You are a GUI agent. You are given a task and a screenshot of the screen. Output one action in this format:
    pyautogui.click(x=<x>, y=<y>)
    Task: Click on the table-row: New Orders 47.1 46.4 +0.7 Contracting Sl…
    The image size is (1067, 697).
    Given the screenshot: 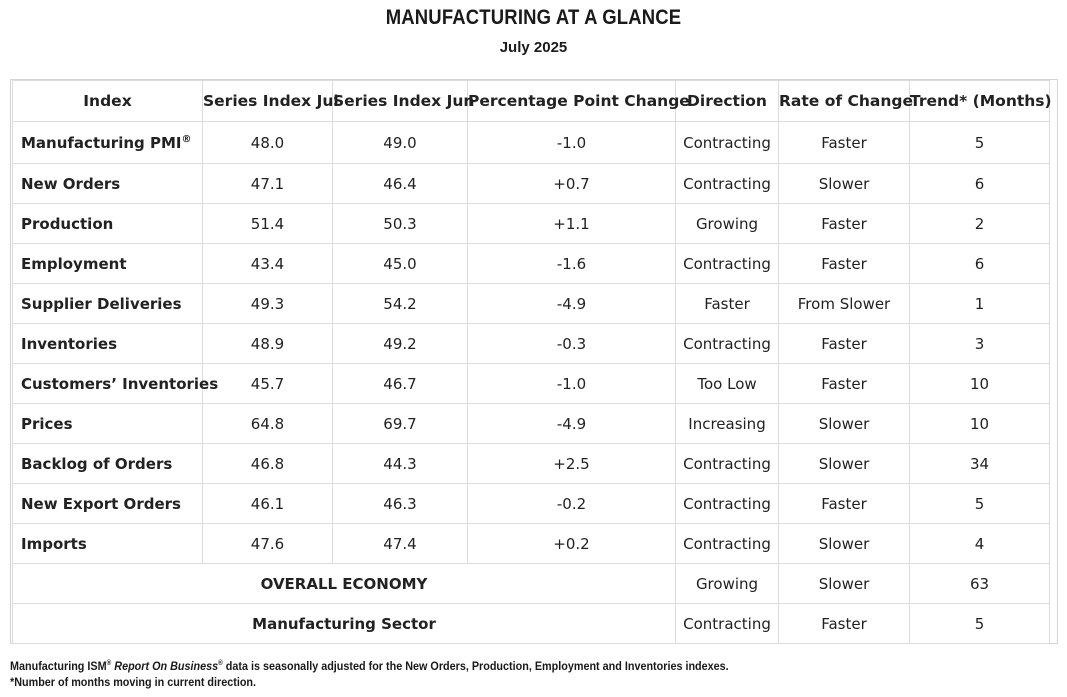 What is the action you would take?
    pyautogui.click(x=531, y=183)
    